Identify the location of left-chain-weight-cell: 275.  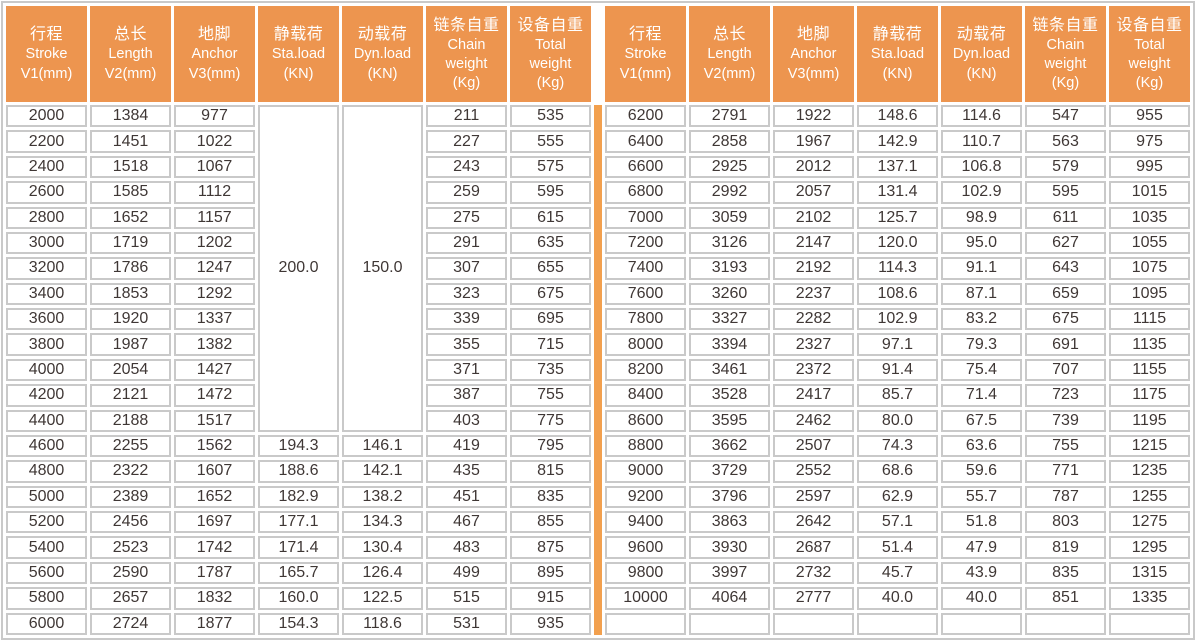
(466, 217).